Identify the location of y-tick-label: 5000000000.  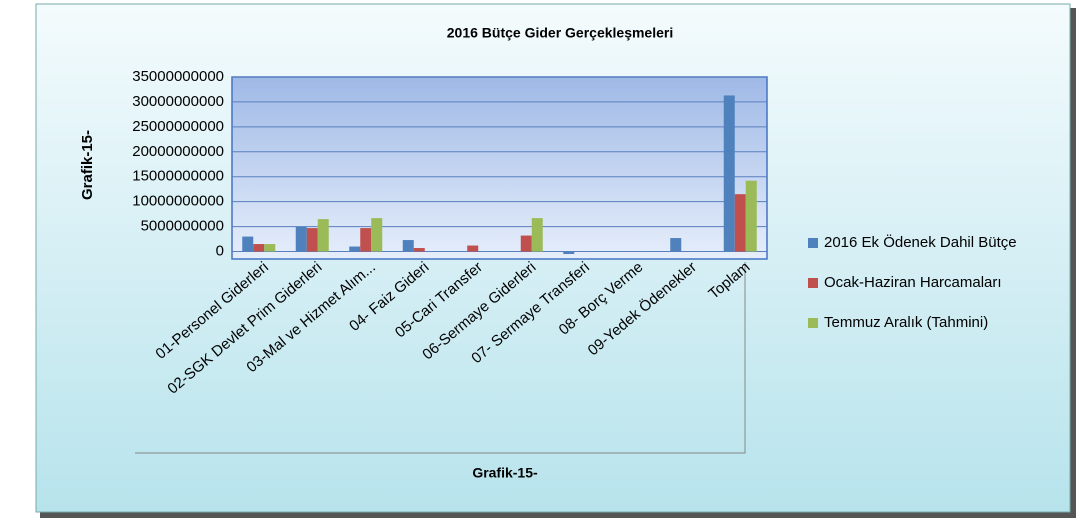
(182, 226).